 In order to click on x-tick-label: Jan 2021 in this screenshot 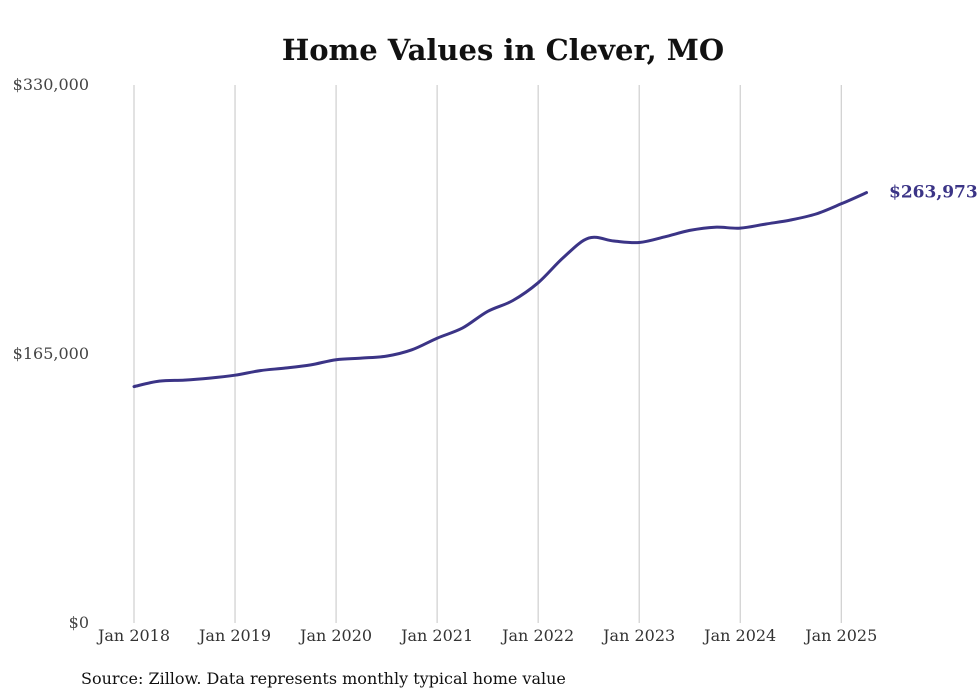, I will do `click(436, 635)`.